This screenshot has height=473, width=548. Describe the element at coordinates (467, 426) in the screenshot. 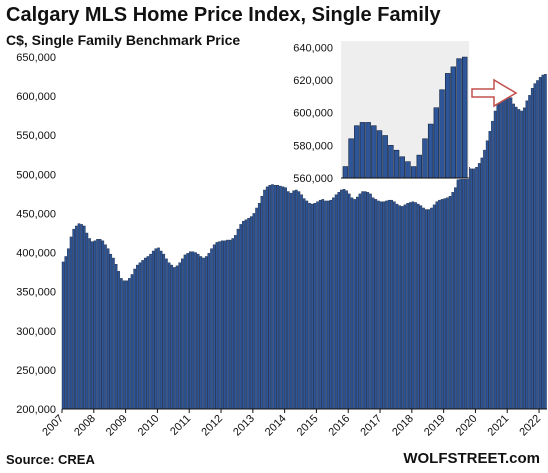

I see `x-tick-label: 2020` at that location.